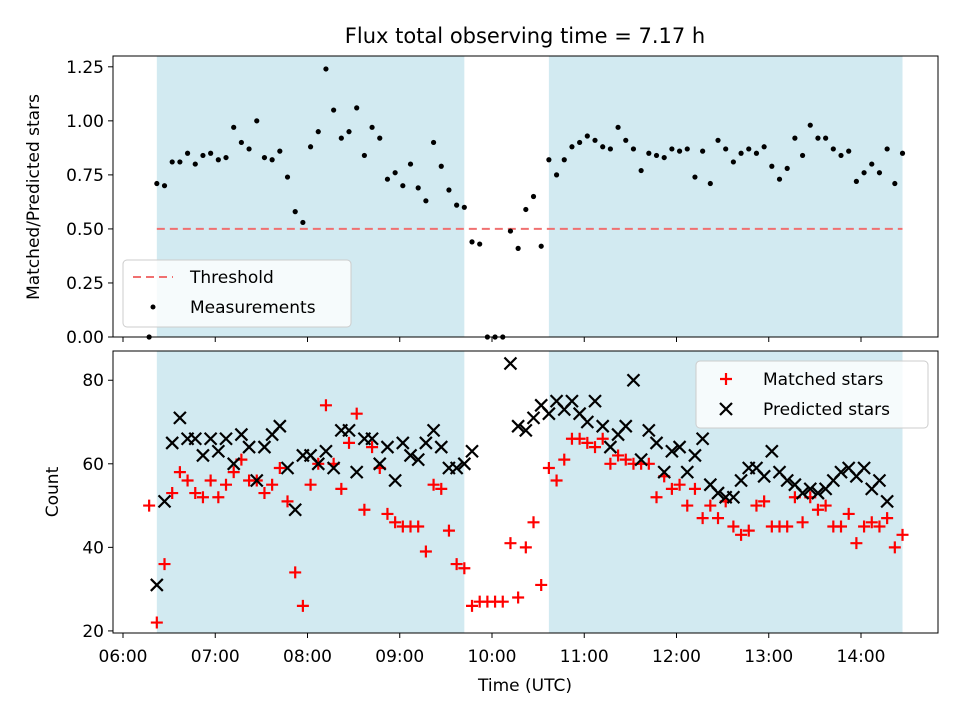 The image size is (960, 720). What do you see at coordinates (524, 686) in the screenshot?
I see `x-axis-label: Time (UTC)` at bounding box center [524, 686].